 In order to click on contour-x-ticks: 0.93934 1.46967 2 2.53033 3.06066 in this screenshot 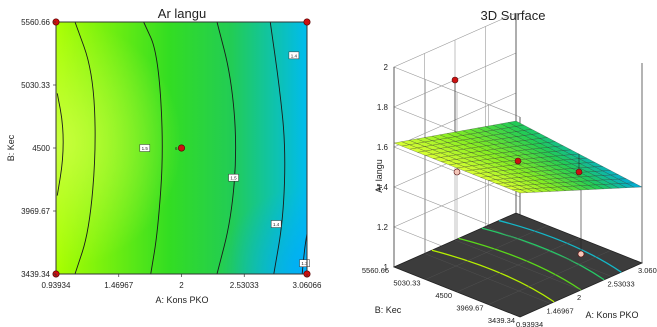, I will do `click(182, 282)`.